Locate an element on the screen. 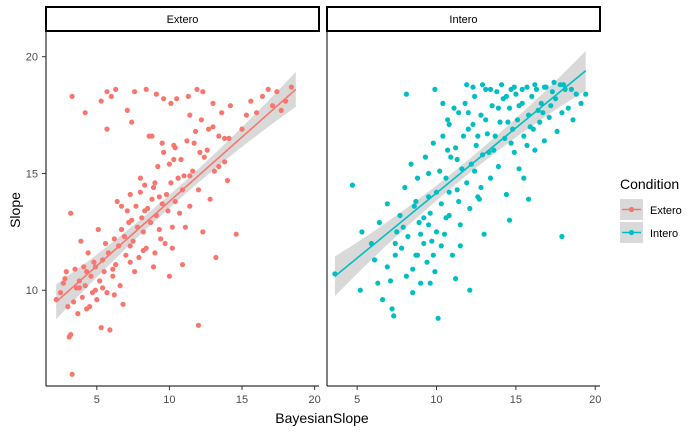  legend-key-point is located at coordinates (631, 209).